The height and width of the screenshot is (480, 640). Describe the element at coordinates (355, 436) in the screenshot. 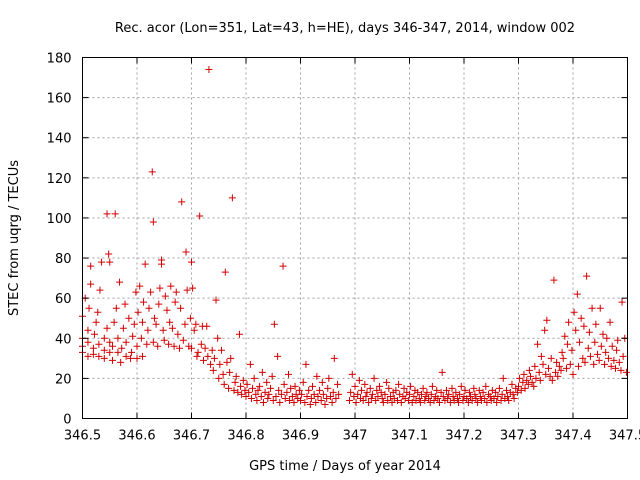

I see `x-tick-label: 347` at that location.